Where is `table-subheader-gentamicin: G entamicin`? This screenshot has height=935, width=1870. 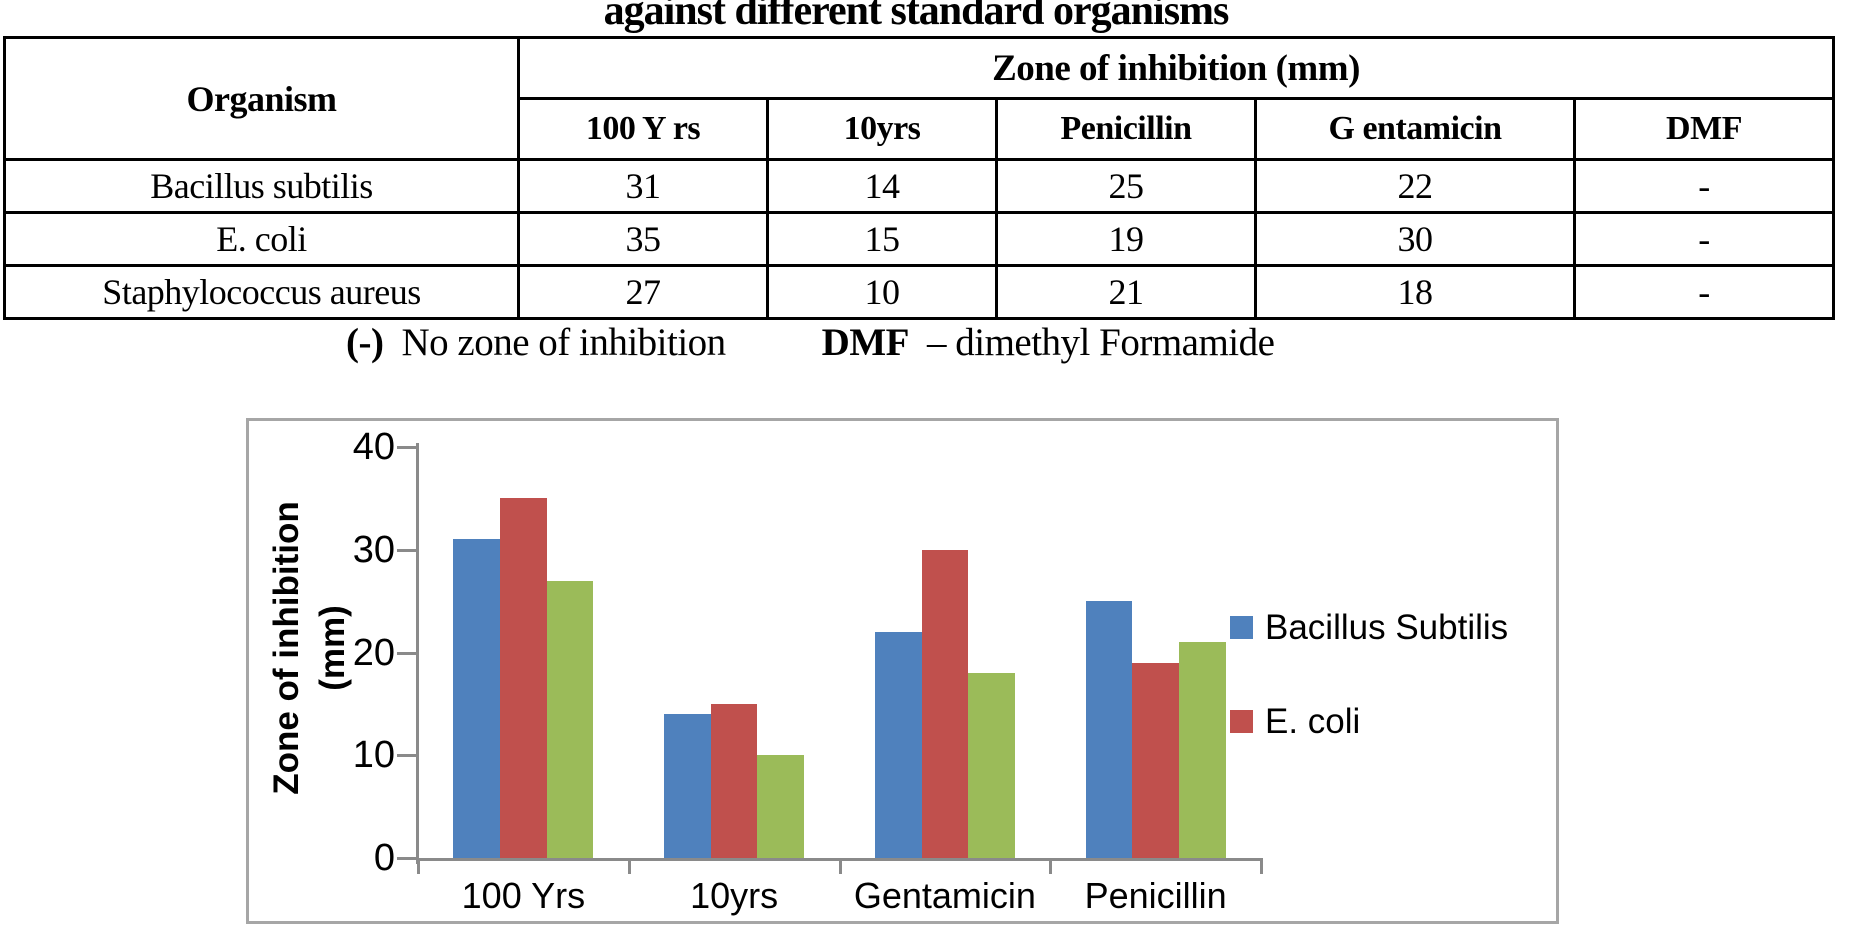
table-subheader-gentamicin: G entamicin is located at coordinates (1415, 129).